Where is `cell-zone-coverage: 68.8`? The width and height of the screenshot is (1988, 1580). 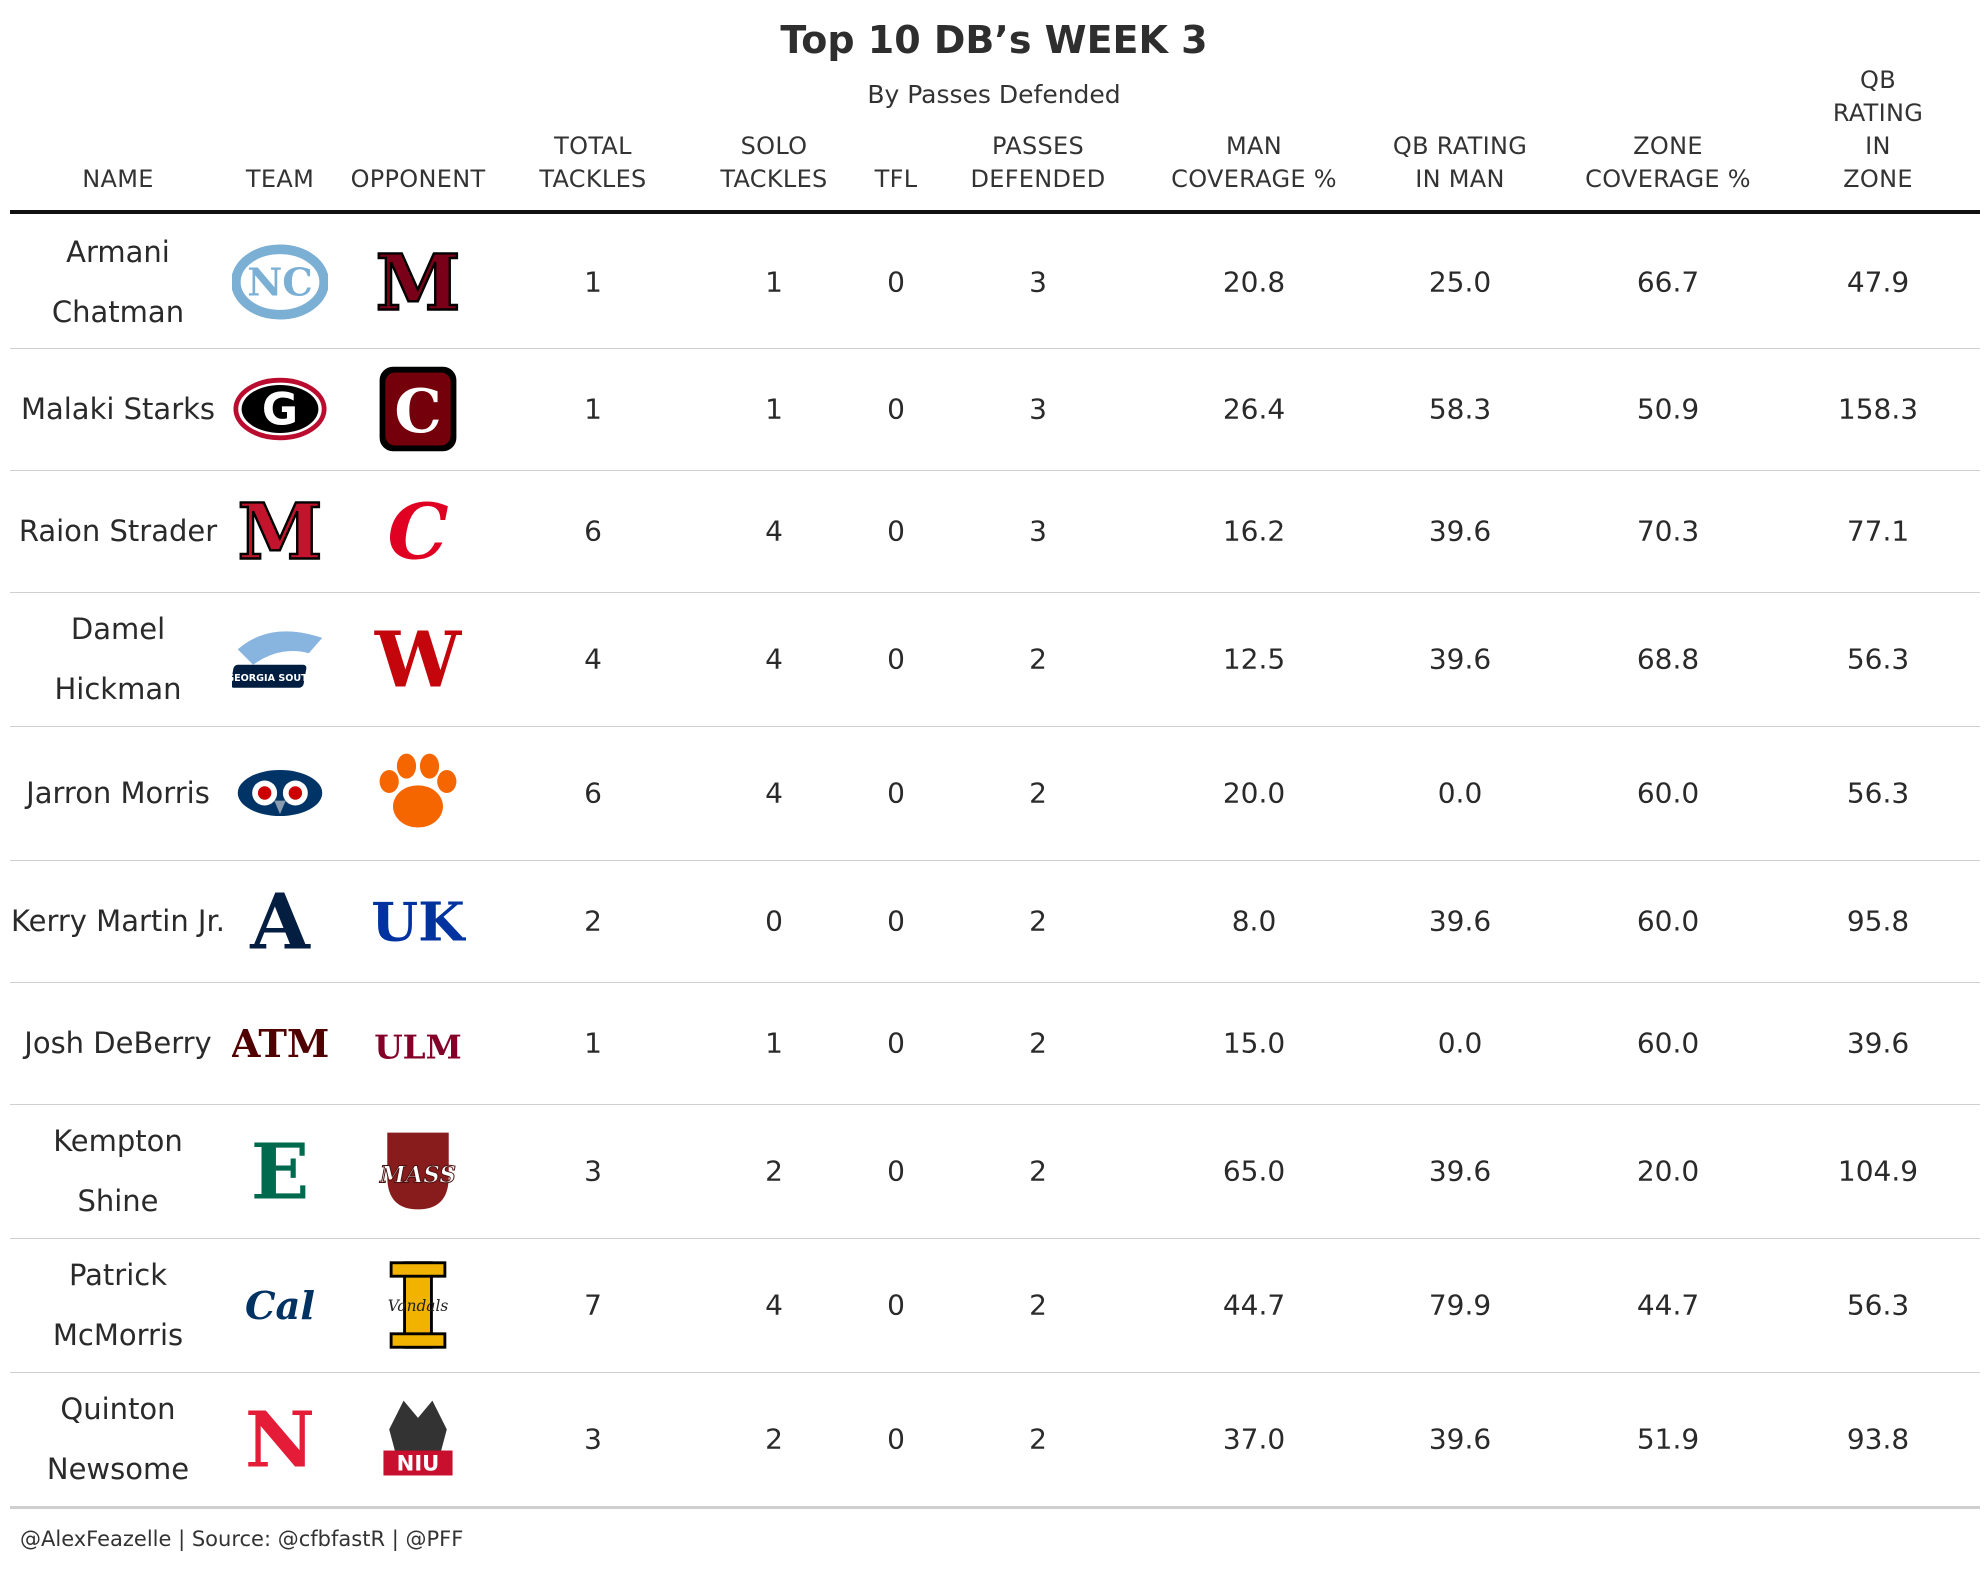
cell-zone-coverage: 68.8 is located at coordinates (1668, 659).